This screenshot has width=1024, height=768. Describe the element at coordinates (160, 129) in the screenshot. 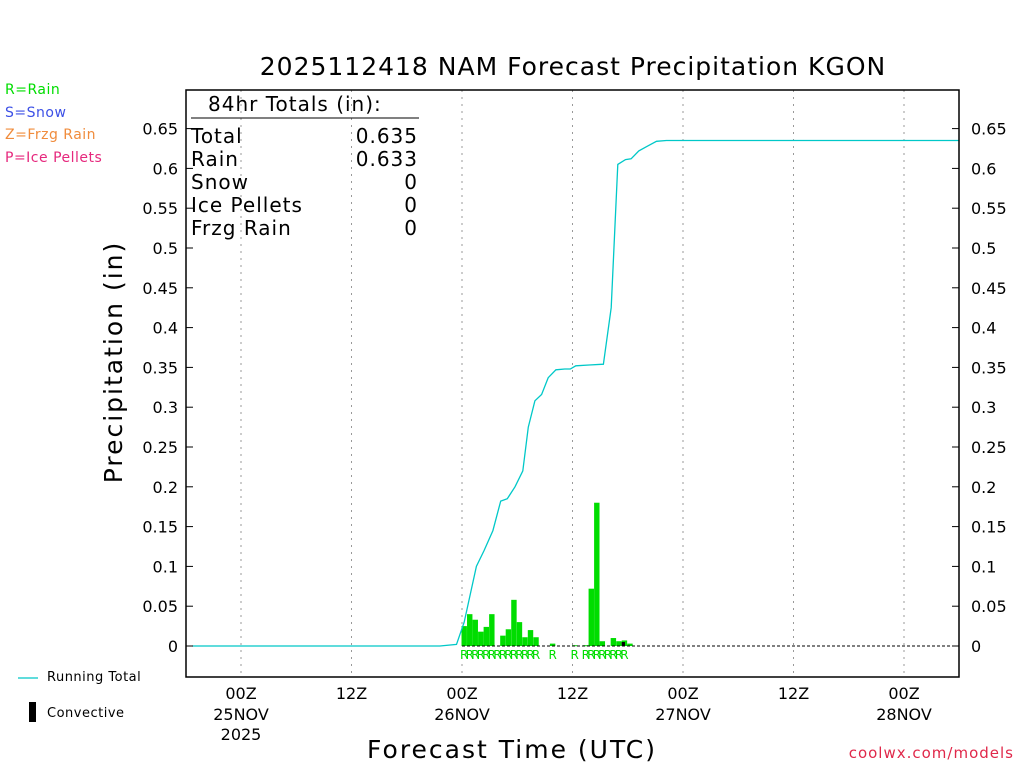

I see `y-tick-label-left: 0.65` at that location.